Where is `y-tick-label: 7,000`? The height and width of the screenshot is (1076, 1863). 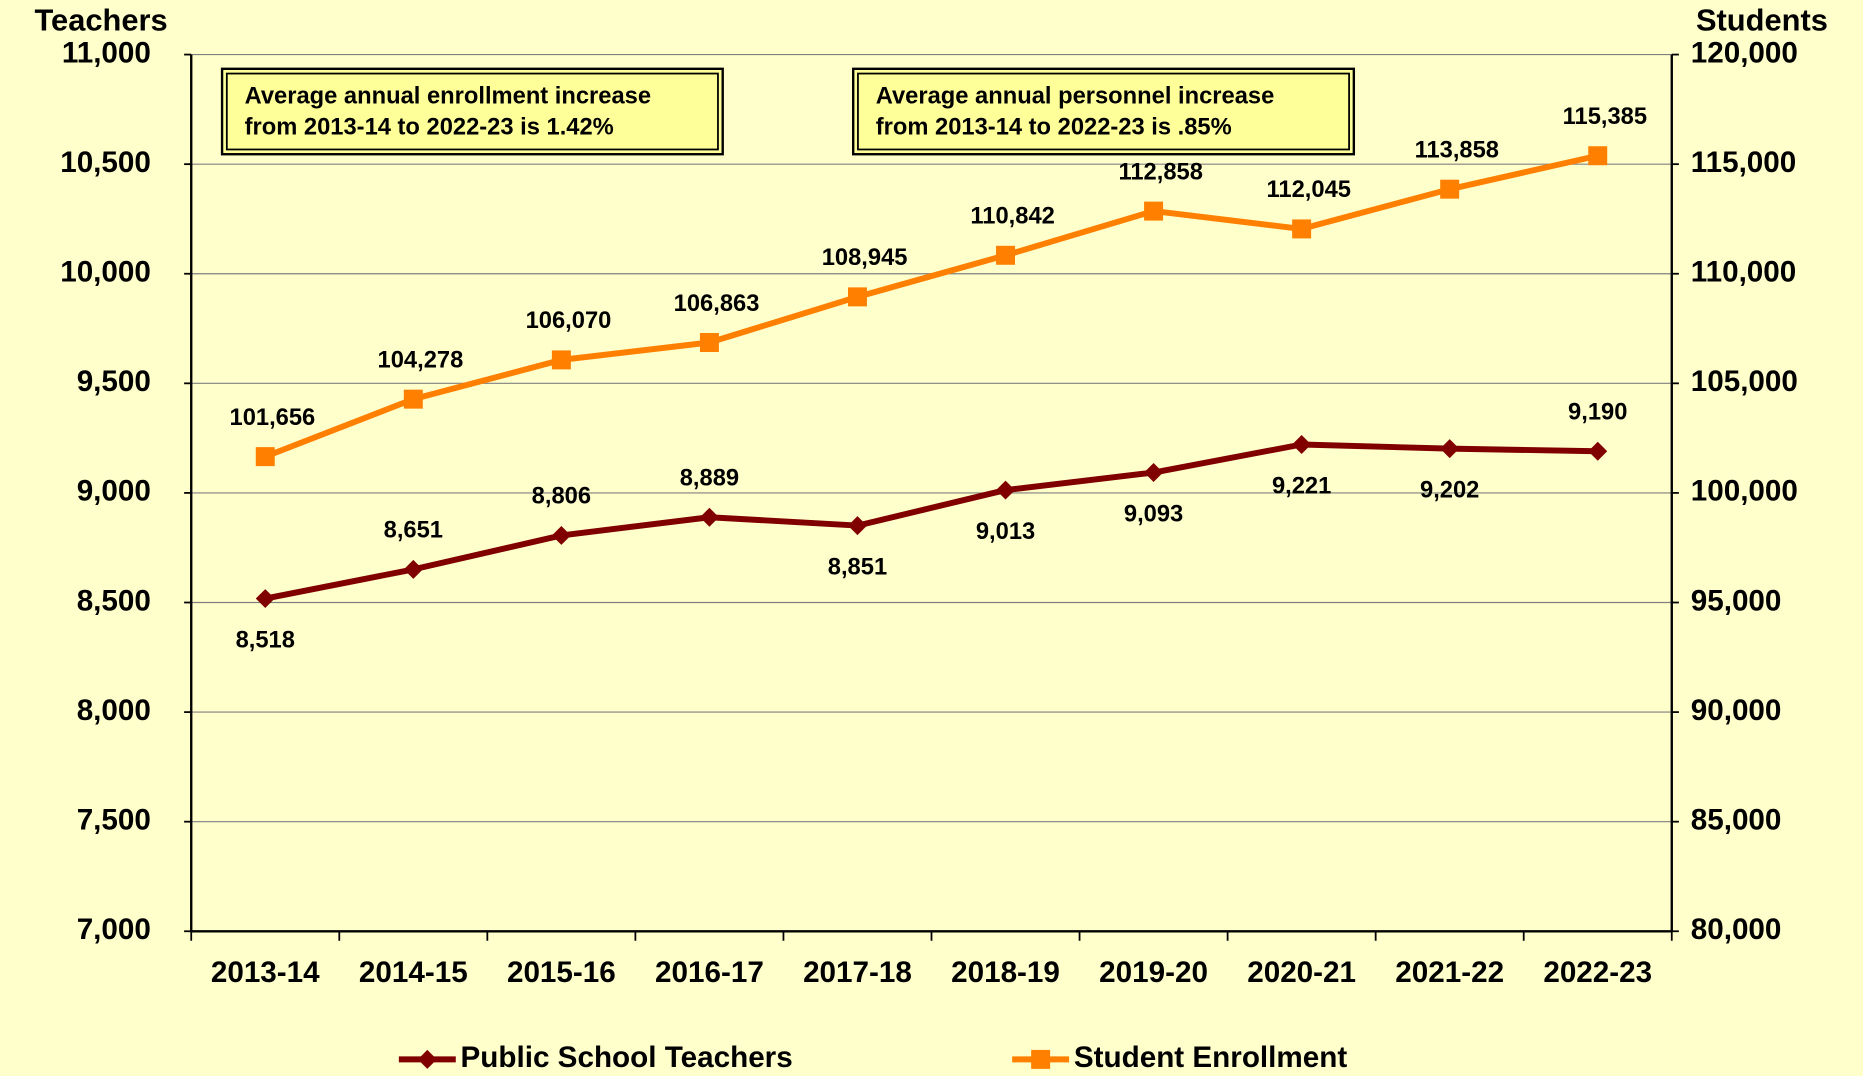
y-tick-label: 7,000 is located at coordinates (114, 929).